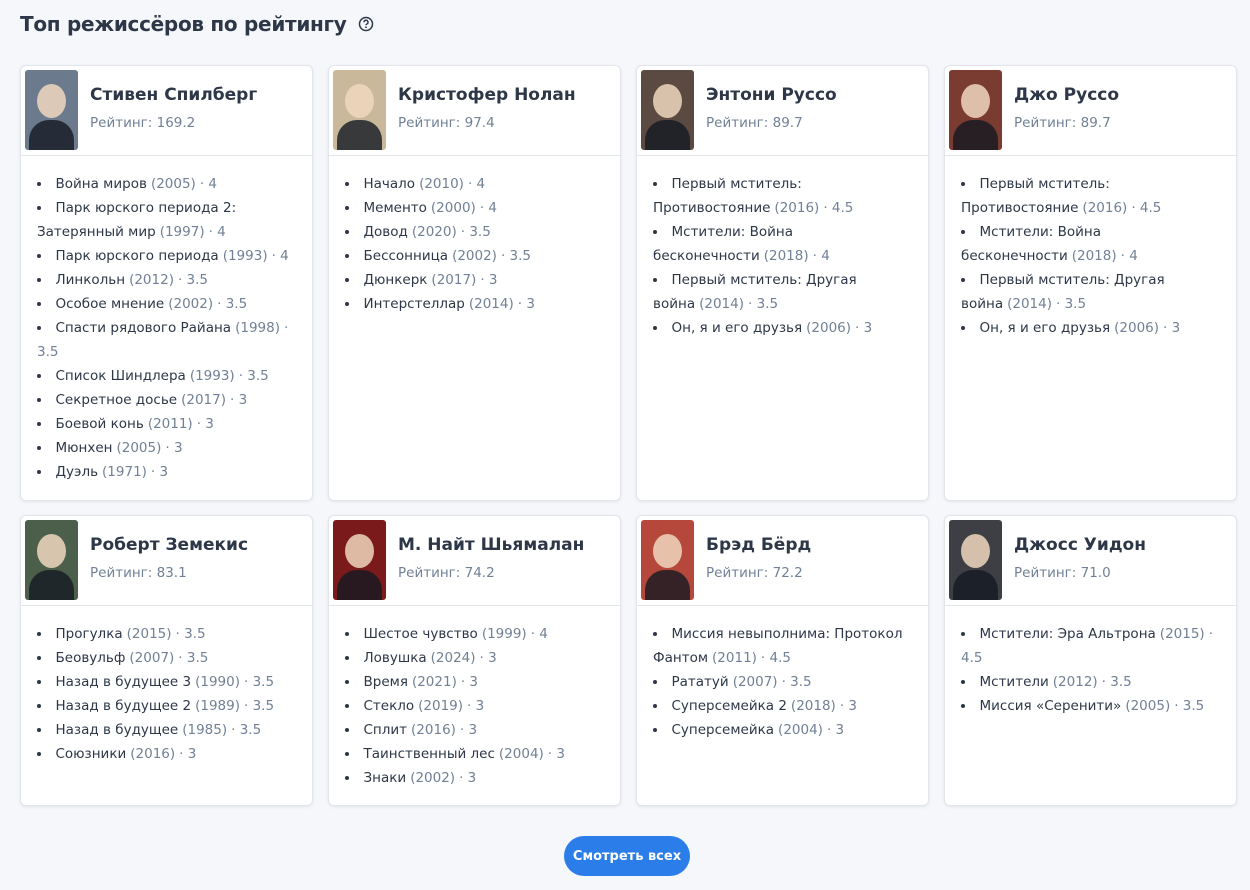 Image resolution: width=1250 pixels, height=890 pixels. What do you see at coordinates (441, 184) in the screenshot?
I see `film-year: (2010)` at bounding box center [441, 184].